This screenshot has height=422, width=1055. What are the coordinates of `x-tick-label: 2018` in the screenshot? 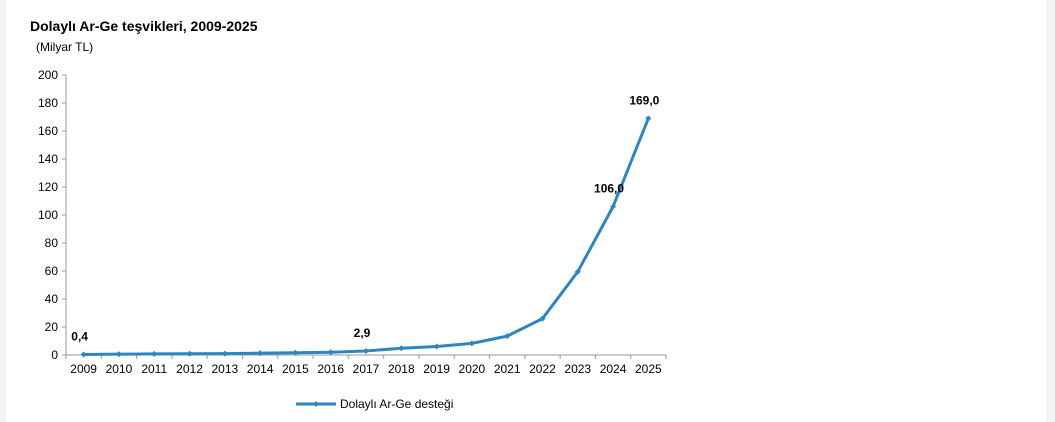 It's located at (401, 369).